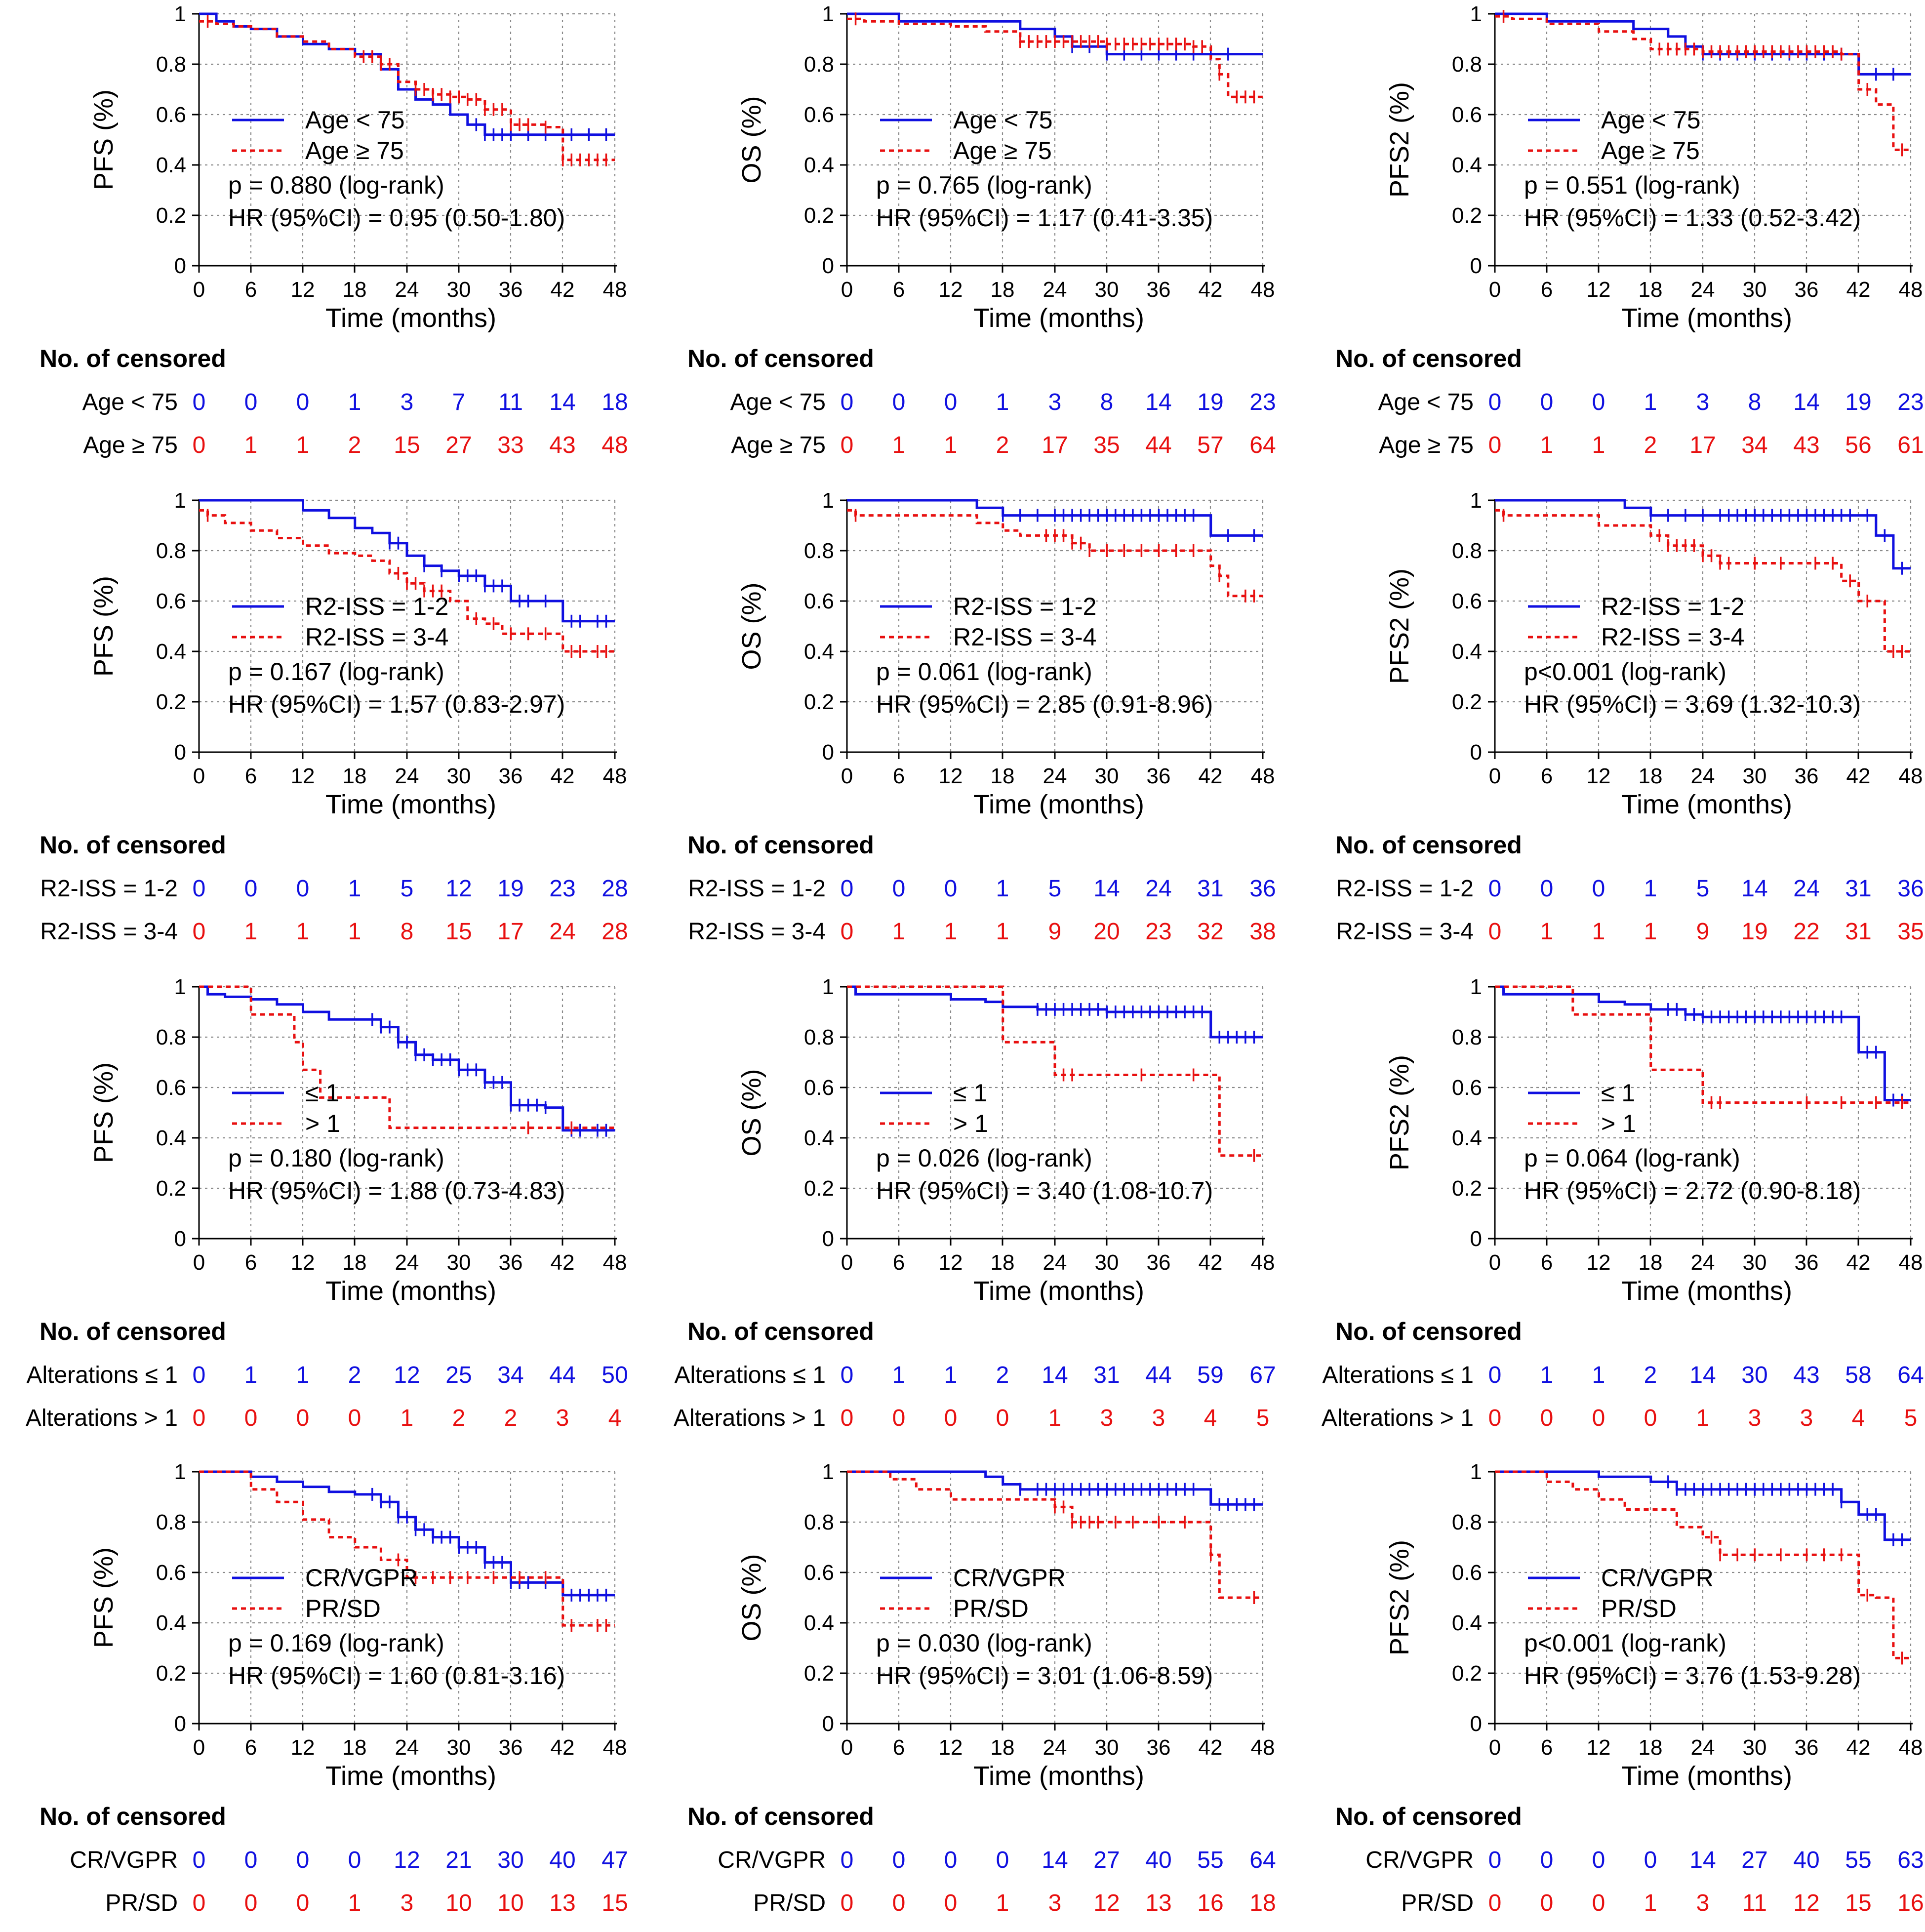  What do you see at coordinates (1692, 218) in the screenshot?
I see `hazard-ratio-text: HR (95%CI) = 1.33 (0.52-3.42)` at bounding box center [1692, 218].